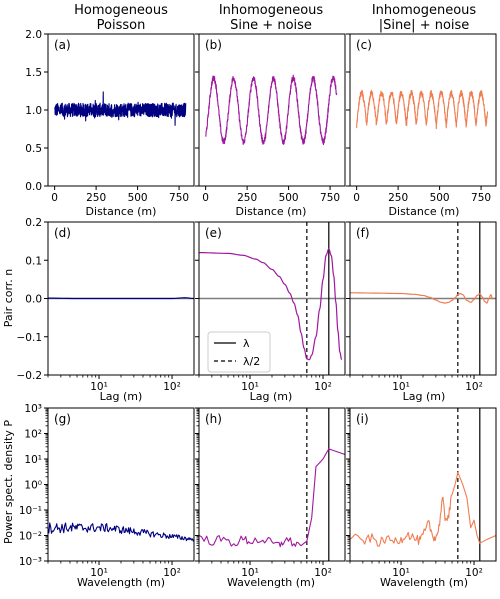 The width and height of the screenshot is (500, 599). What do you see at coordinates (364, 45) in the screenshot?
I see `panel-label: (c)` at bounding box center [364, 45].